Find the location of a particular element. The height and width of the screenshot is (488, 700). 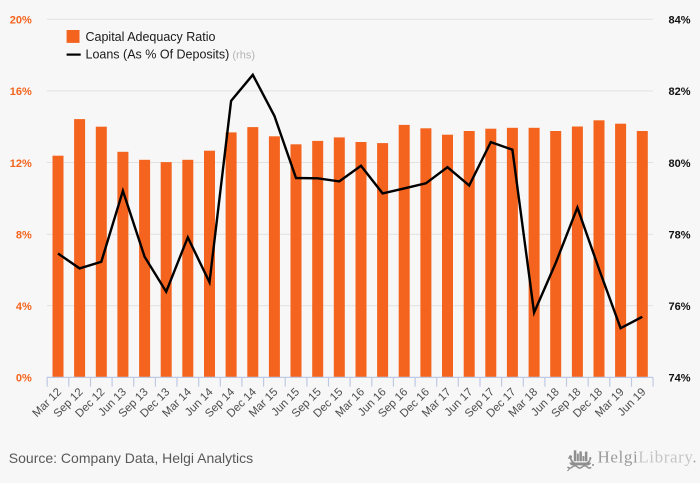

svg-text: Capital Adequacy Ratio is located at coordinates (151, 37).